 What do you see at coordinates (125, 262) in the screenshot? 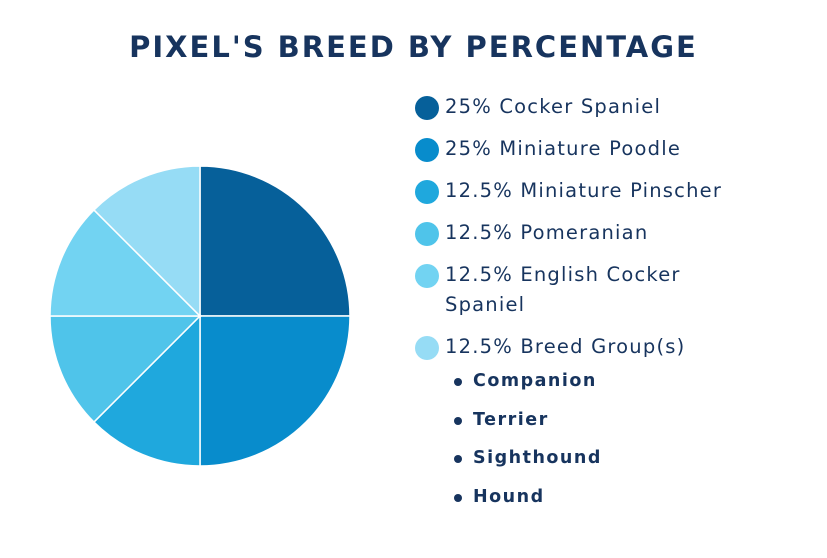
I see `pie-slice-english-cocker-spaniel` at bounding box center [125, 262].